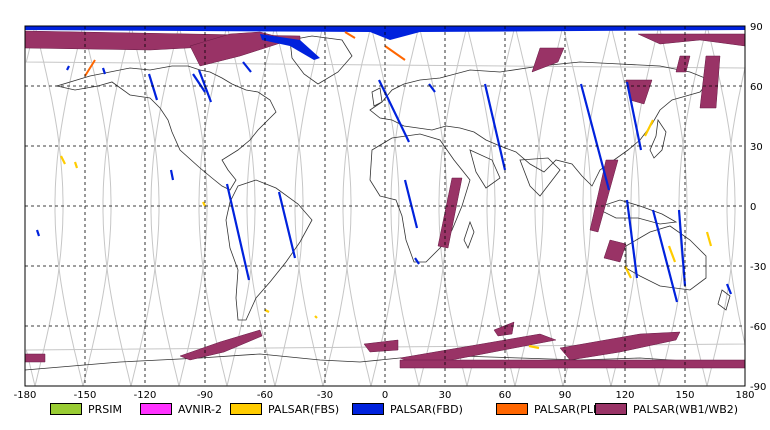  Describe the element at coordinates (325, 395) in the screenshot. I see `longitude-tick-label: -30` at that location.